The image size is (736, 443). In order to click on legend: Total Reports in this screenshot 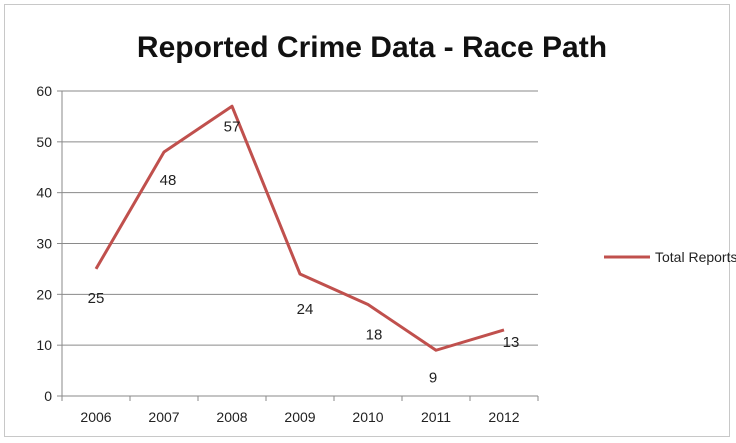, I will do `click(670, 257)`.